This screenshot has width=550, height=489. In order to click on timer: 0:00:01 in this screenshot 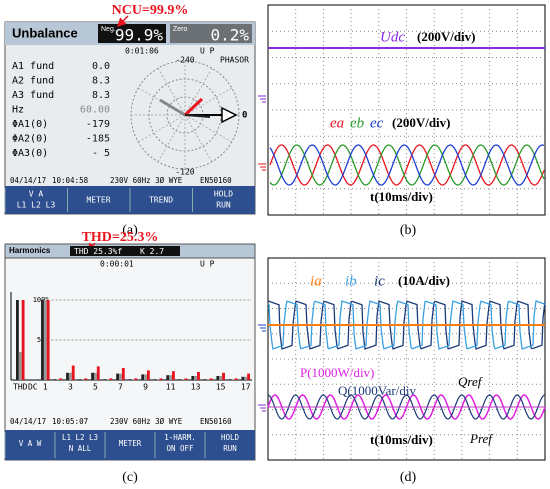, I will do `click(117, 264)`.